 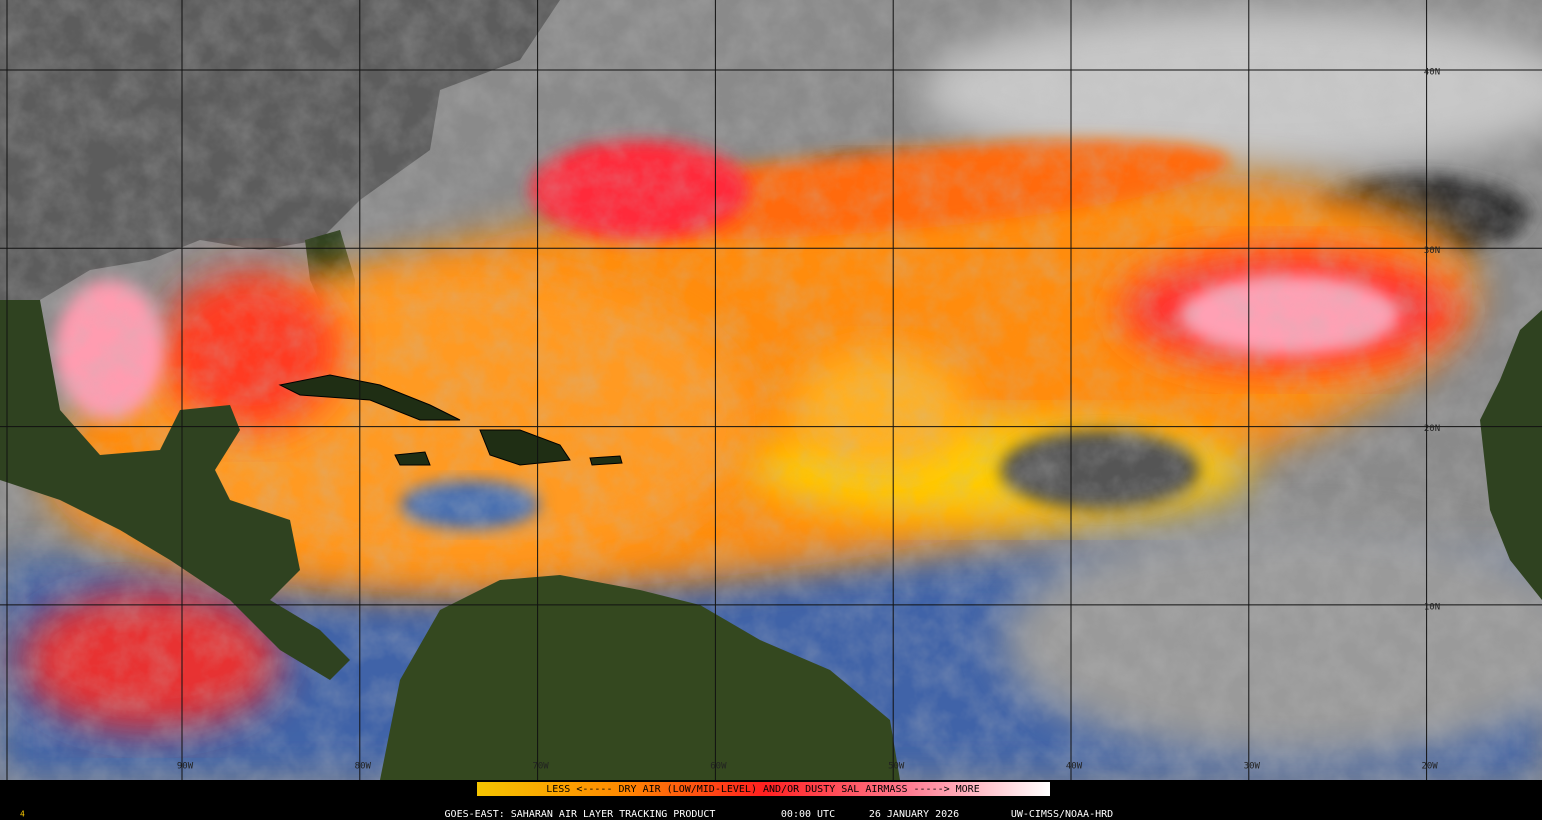 What do you see at coordinates (808, 814) in the screenshot?
I see `time: 00:00 UTC` at bounding box center [808, 814].